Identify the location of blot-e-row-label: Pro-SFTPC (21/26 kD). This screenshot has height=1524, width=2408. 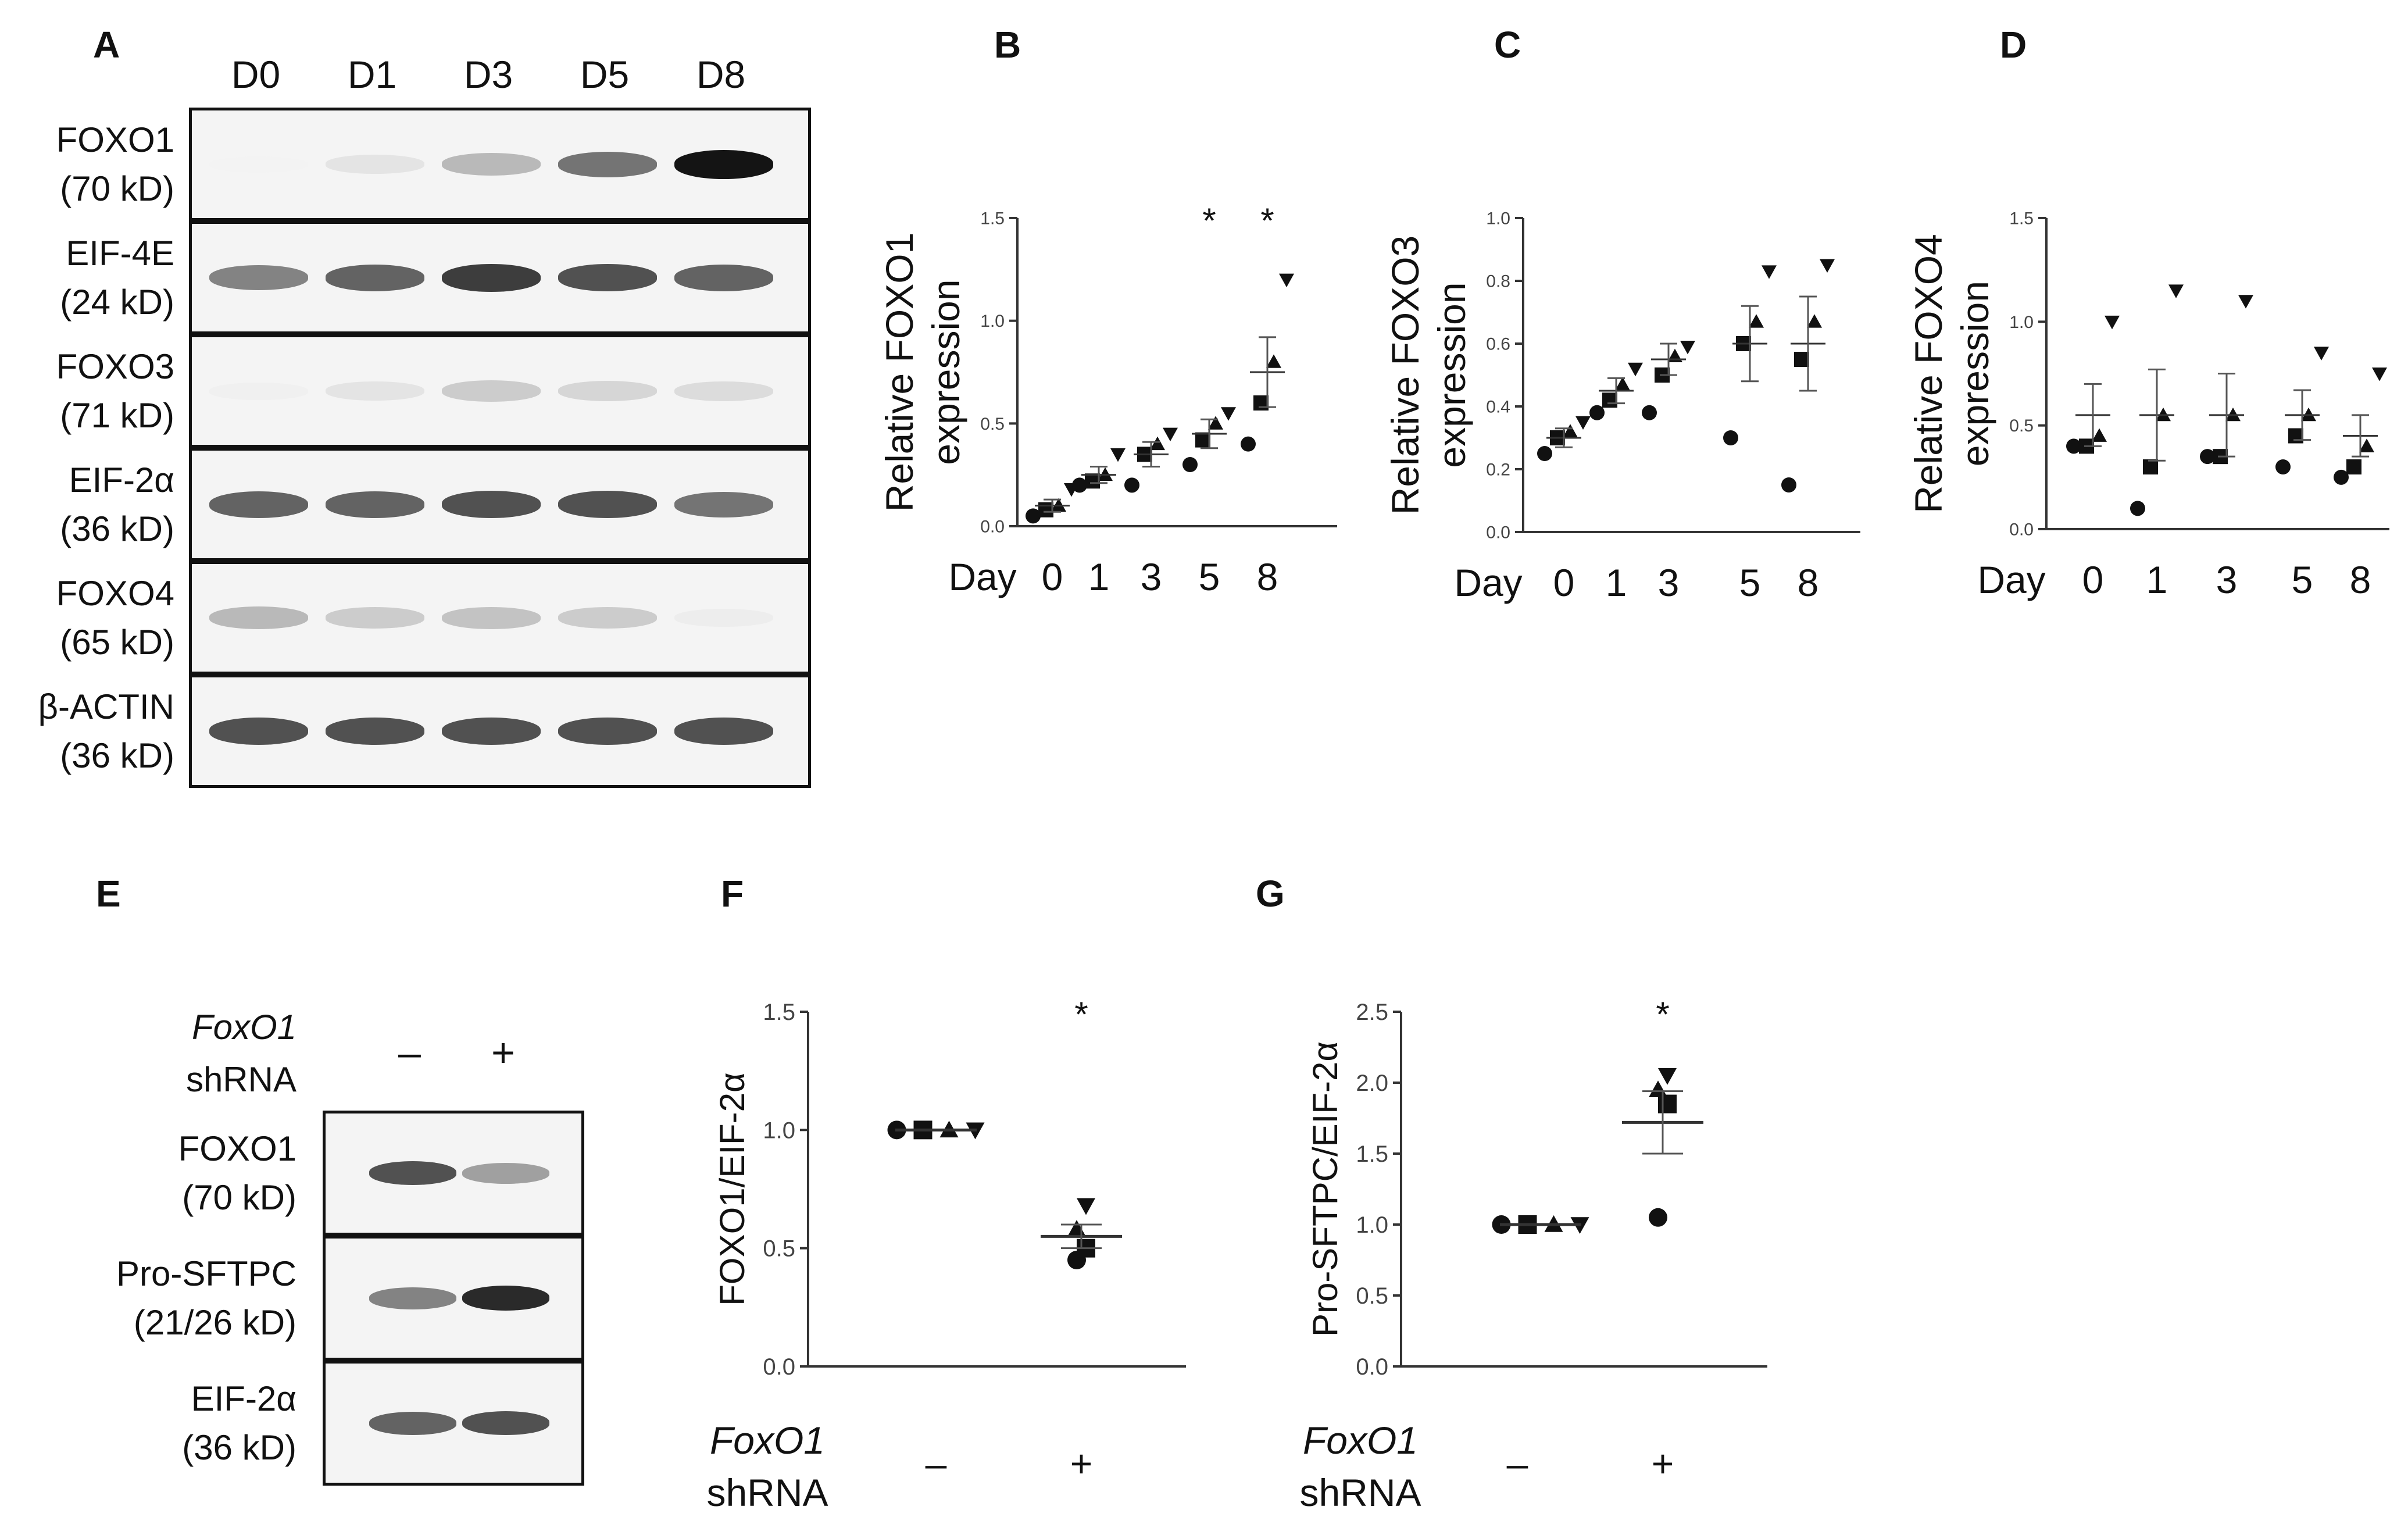
(180, 1298).